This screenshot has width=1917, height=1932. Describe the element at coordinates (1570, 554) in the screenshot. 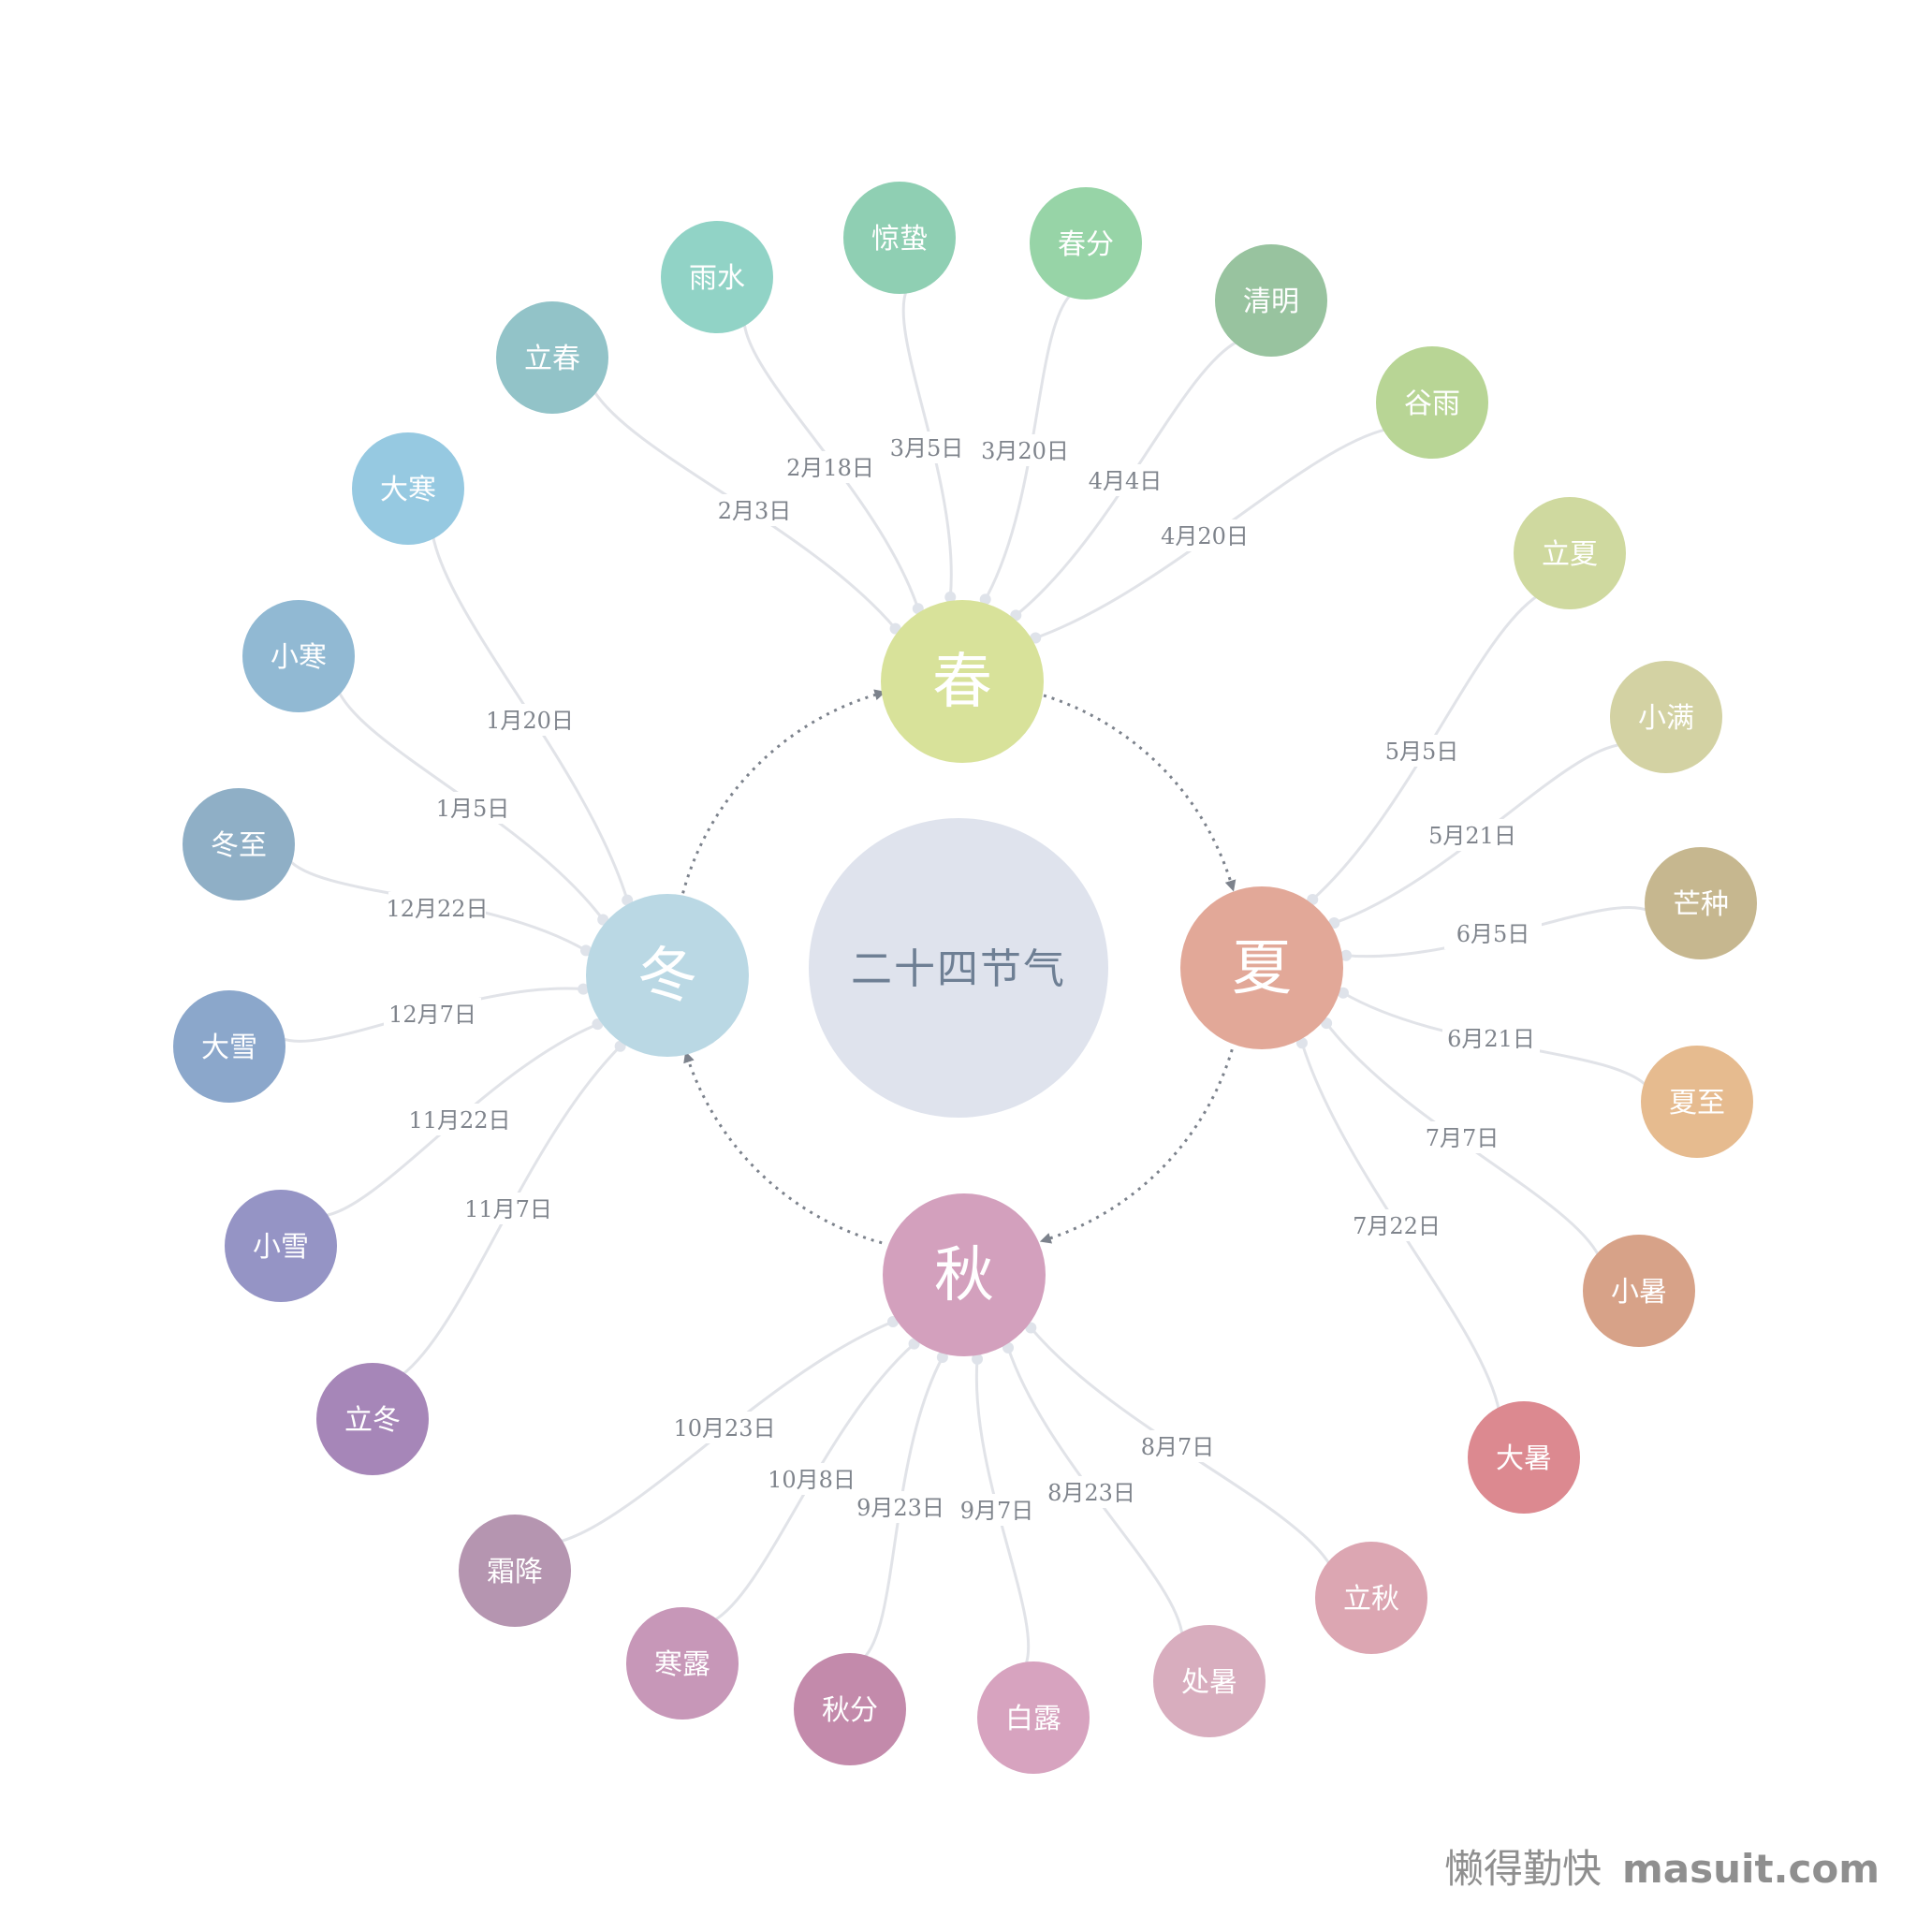

I see `term-label: 立夏` at that location.